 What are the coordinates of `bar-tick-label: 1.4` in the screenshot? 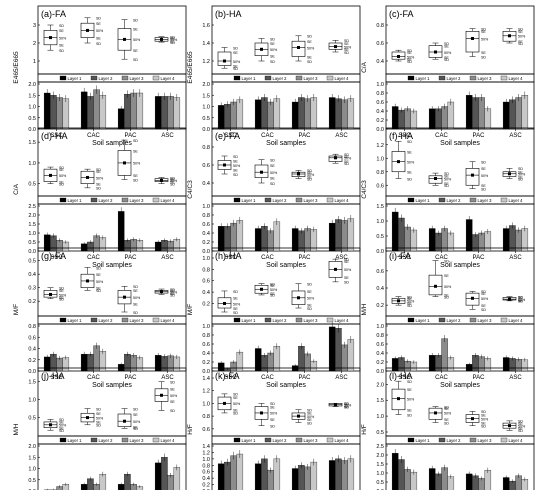 It's located at (206, 447).